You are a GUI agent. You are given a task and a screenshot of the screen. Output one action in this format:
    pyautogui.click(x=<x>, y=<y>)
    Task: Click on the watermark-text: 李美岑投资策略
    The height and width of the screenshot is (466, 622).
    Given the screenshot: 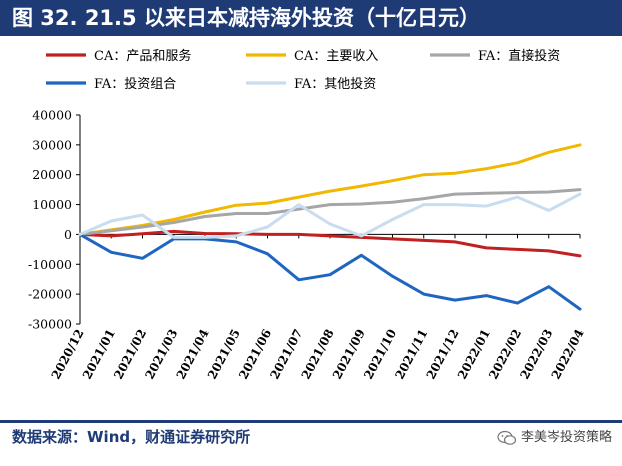 What is the action you would take?
    pyautogui.click(x=566, y=437)
    